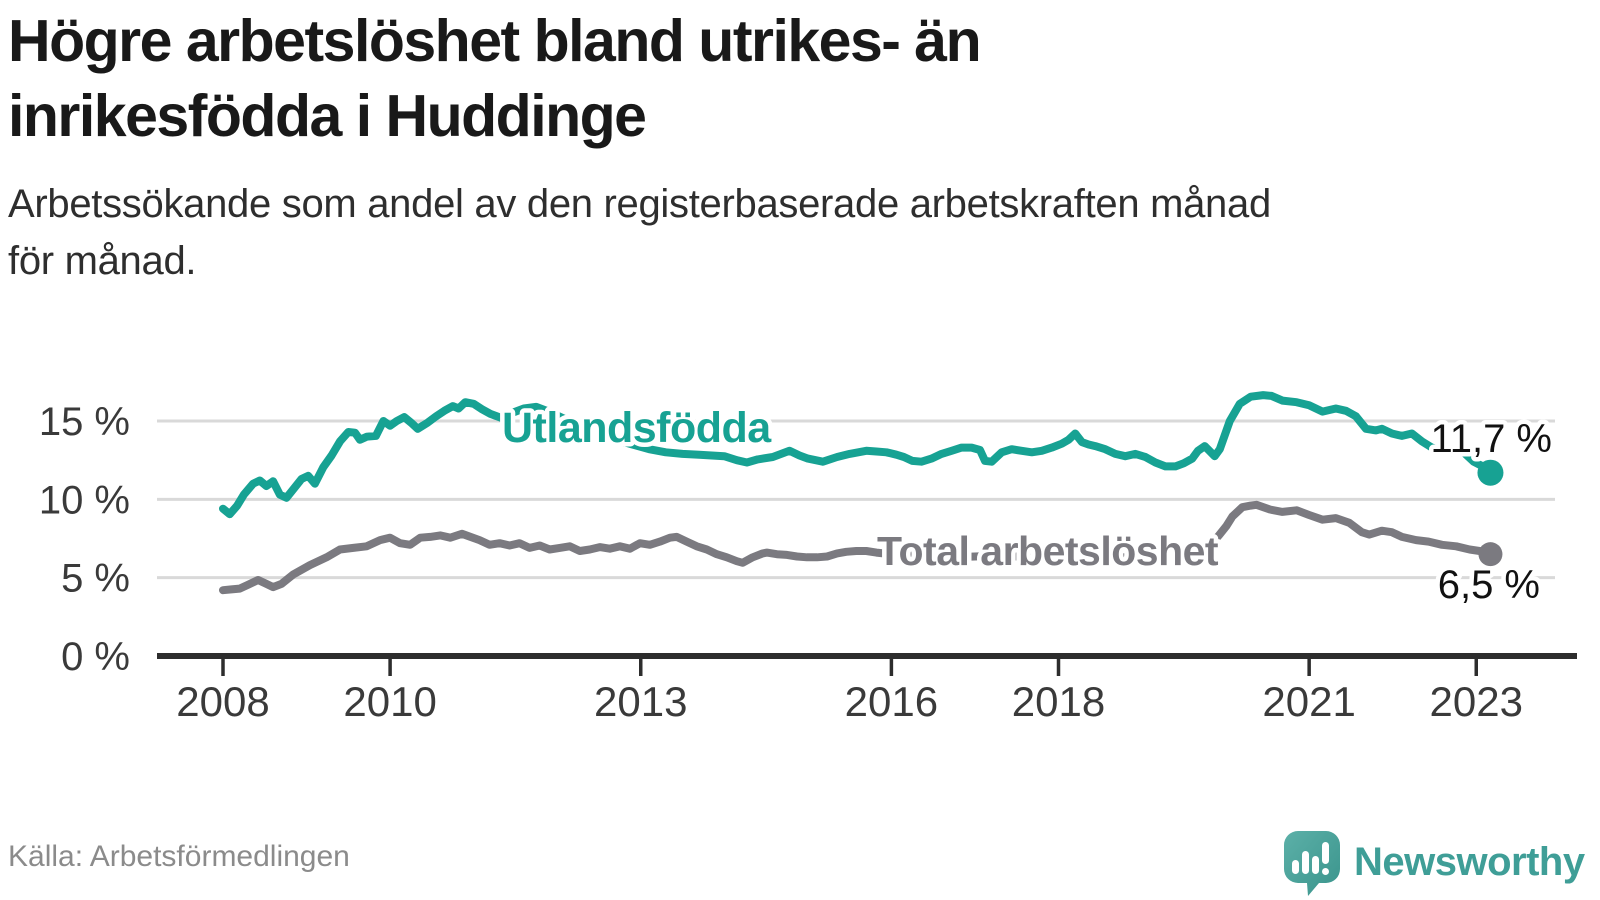  What do you see at coordinates (1308, 701) in the screenshot?
I see `x-tick-label-2021: 2021` at bounding box center [1308, 701].